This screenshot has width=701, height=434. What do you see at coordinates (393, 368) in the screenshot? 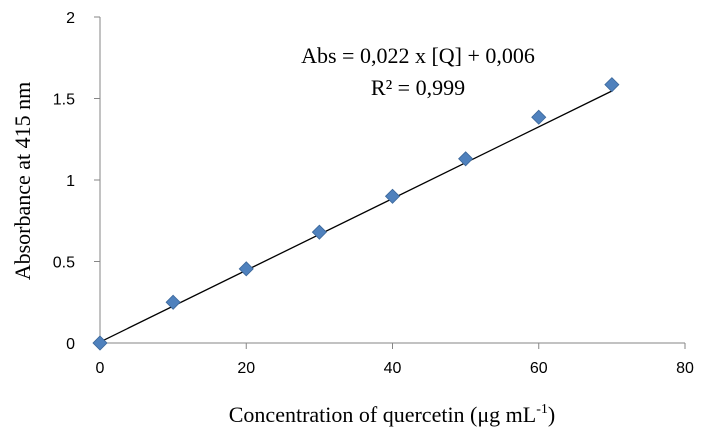
I see `x-tick-label: 40` at bounding box center [393, 368].